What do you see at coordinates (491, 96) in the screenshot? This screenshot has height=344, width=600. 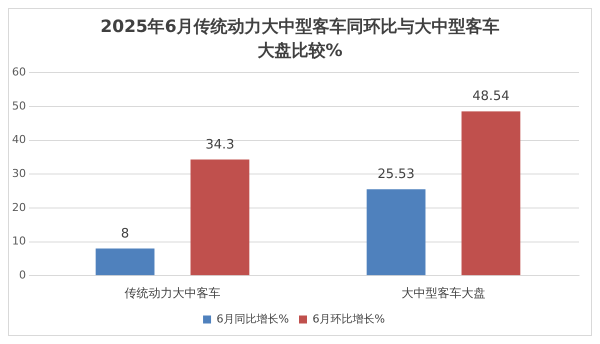 I see `data-label: 48.54` at bounding box center [491, 96].